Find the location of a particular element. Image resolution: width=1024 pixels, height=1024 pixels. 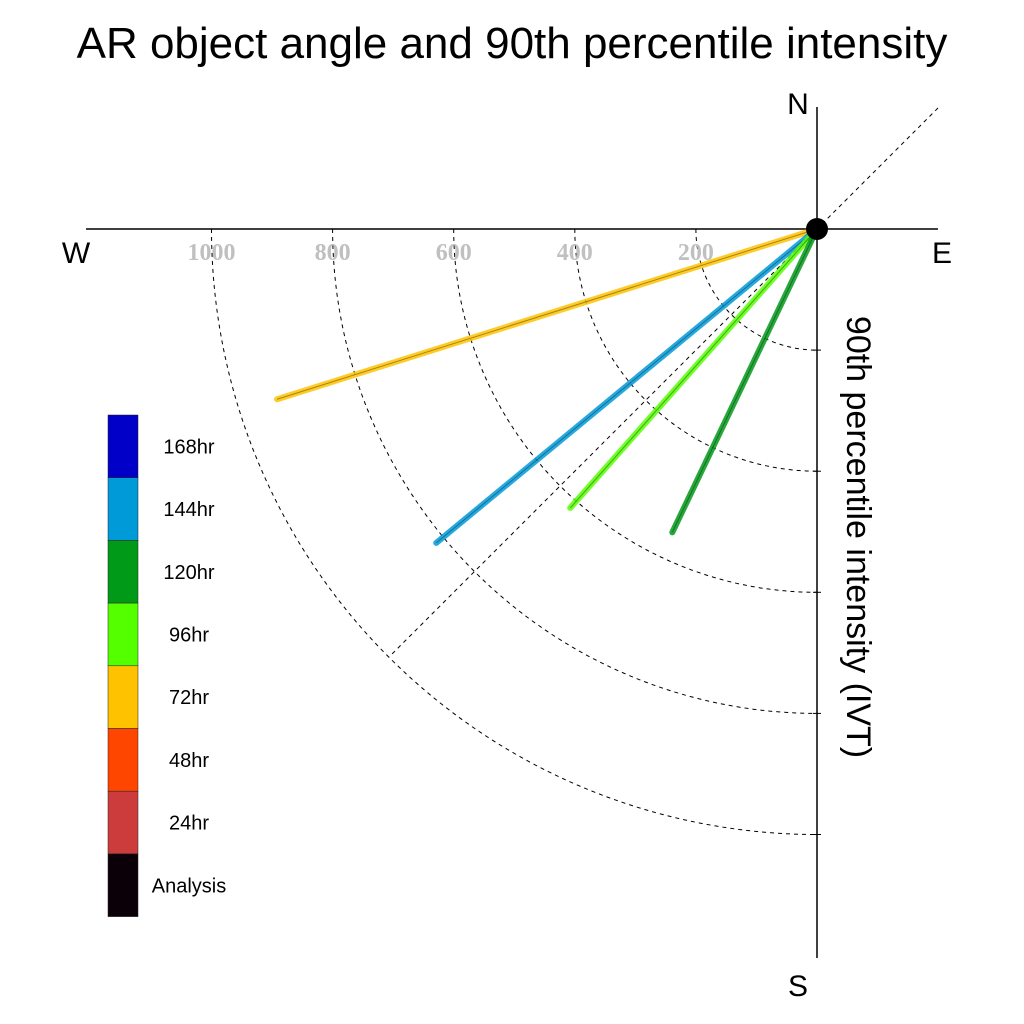

compass-east: E is located at coordinates (942, 253).